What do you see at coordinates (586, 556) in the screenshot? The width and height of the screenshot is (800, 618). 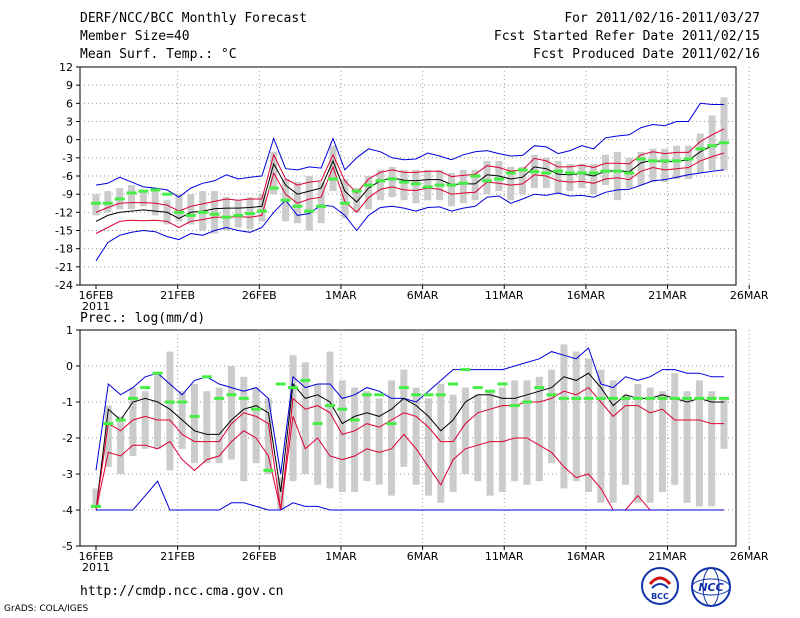 I see `x-tick-label: 16MAR` at bounding box center [586, 556].